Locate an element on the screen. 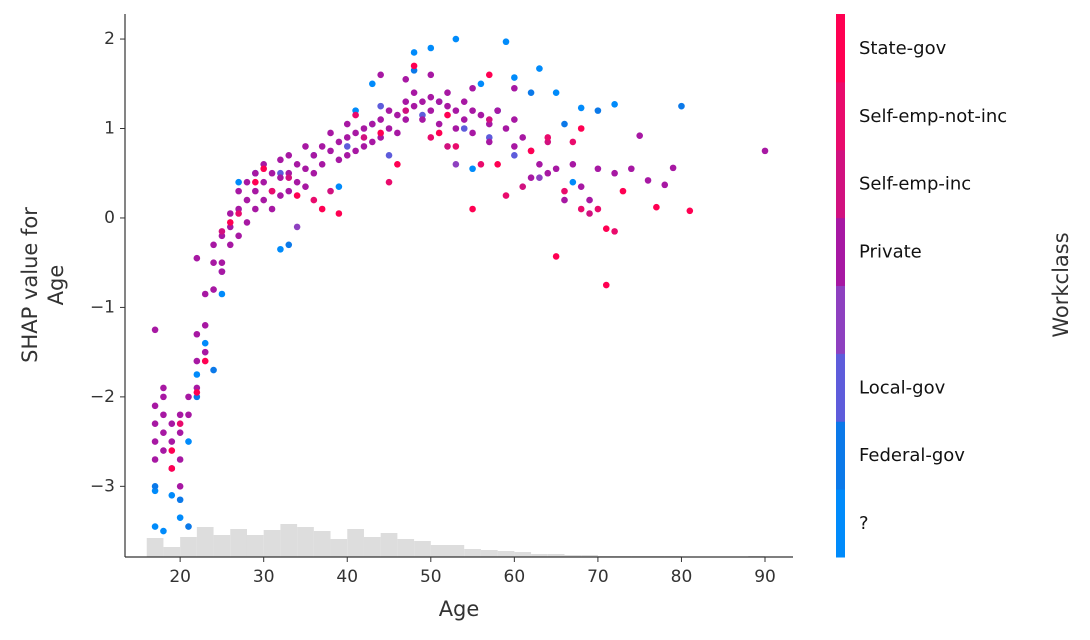  y-axis-title: Age is located at coordinates (56, 285).